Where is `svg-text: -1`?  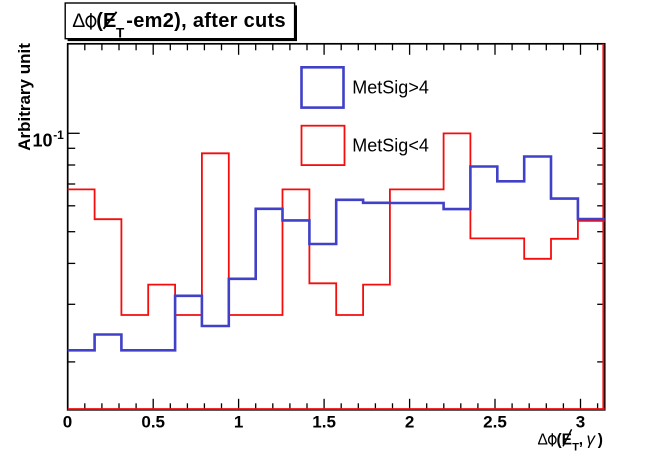
svg-text: -1 is located at coordinates (58, 135).